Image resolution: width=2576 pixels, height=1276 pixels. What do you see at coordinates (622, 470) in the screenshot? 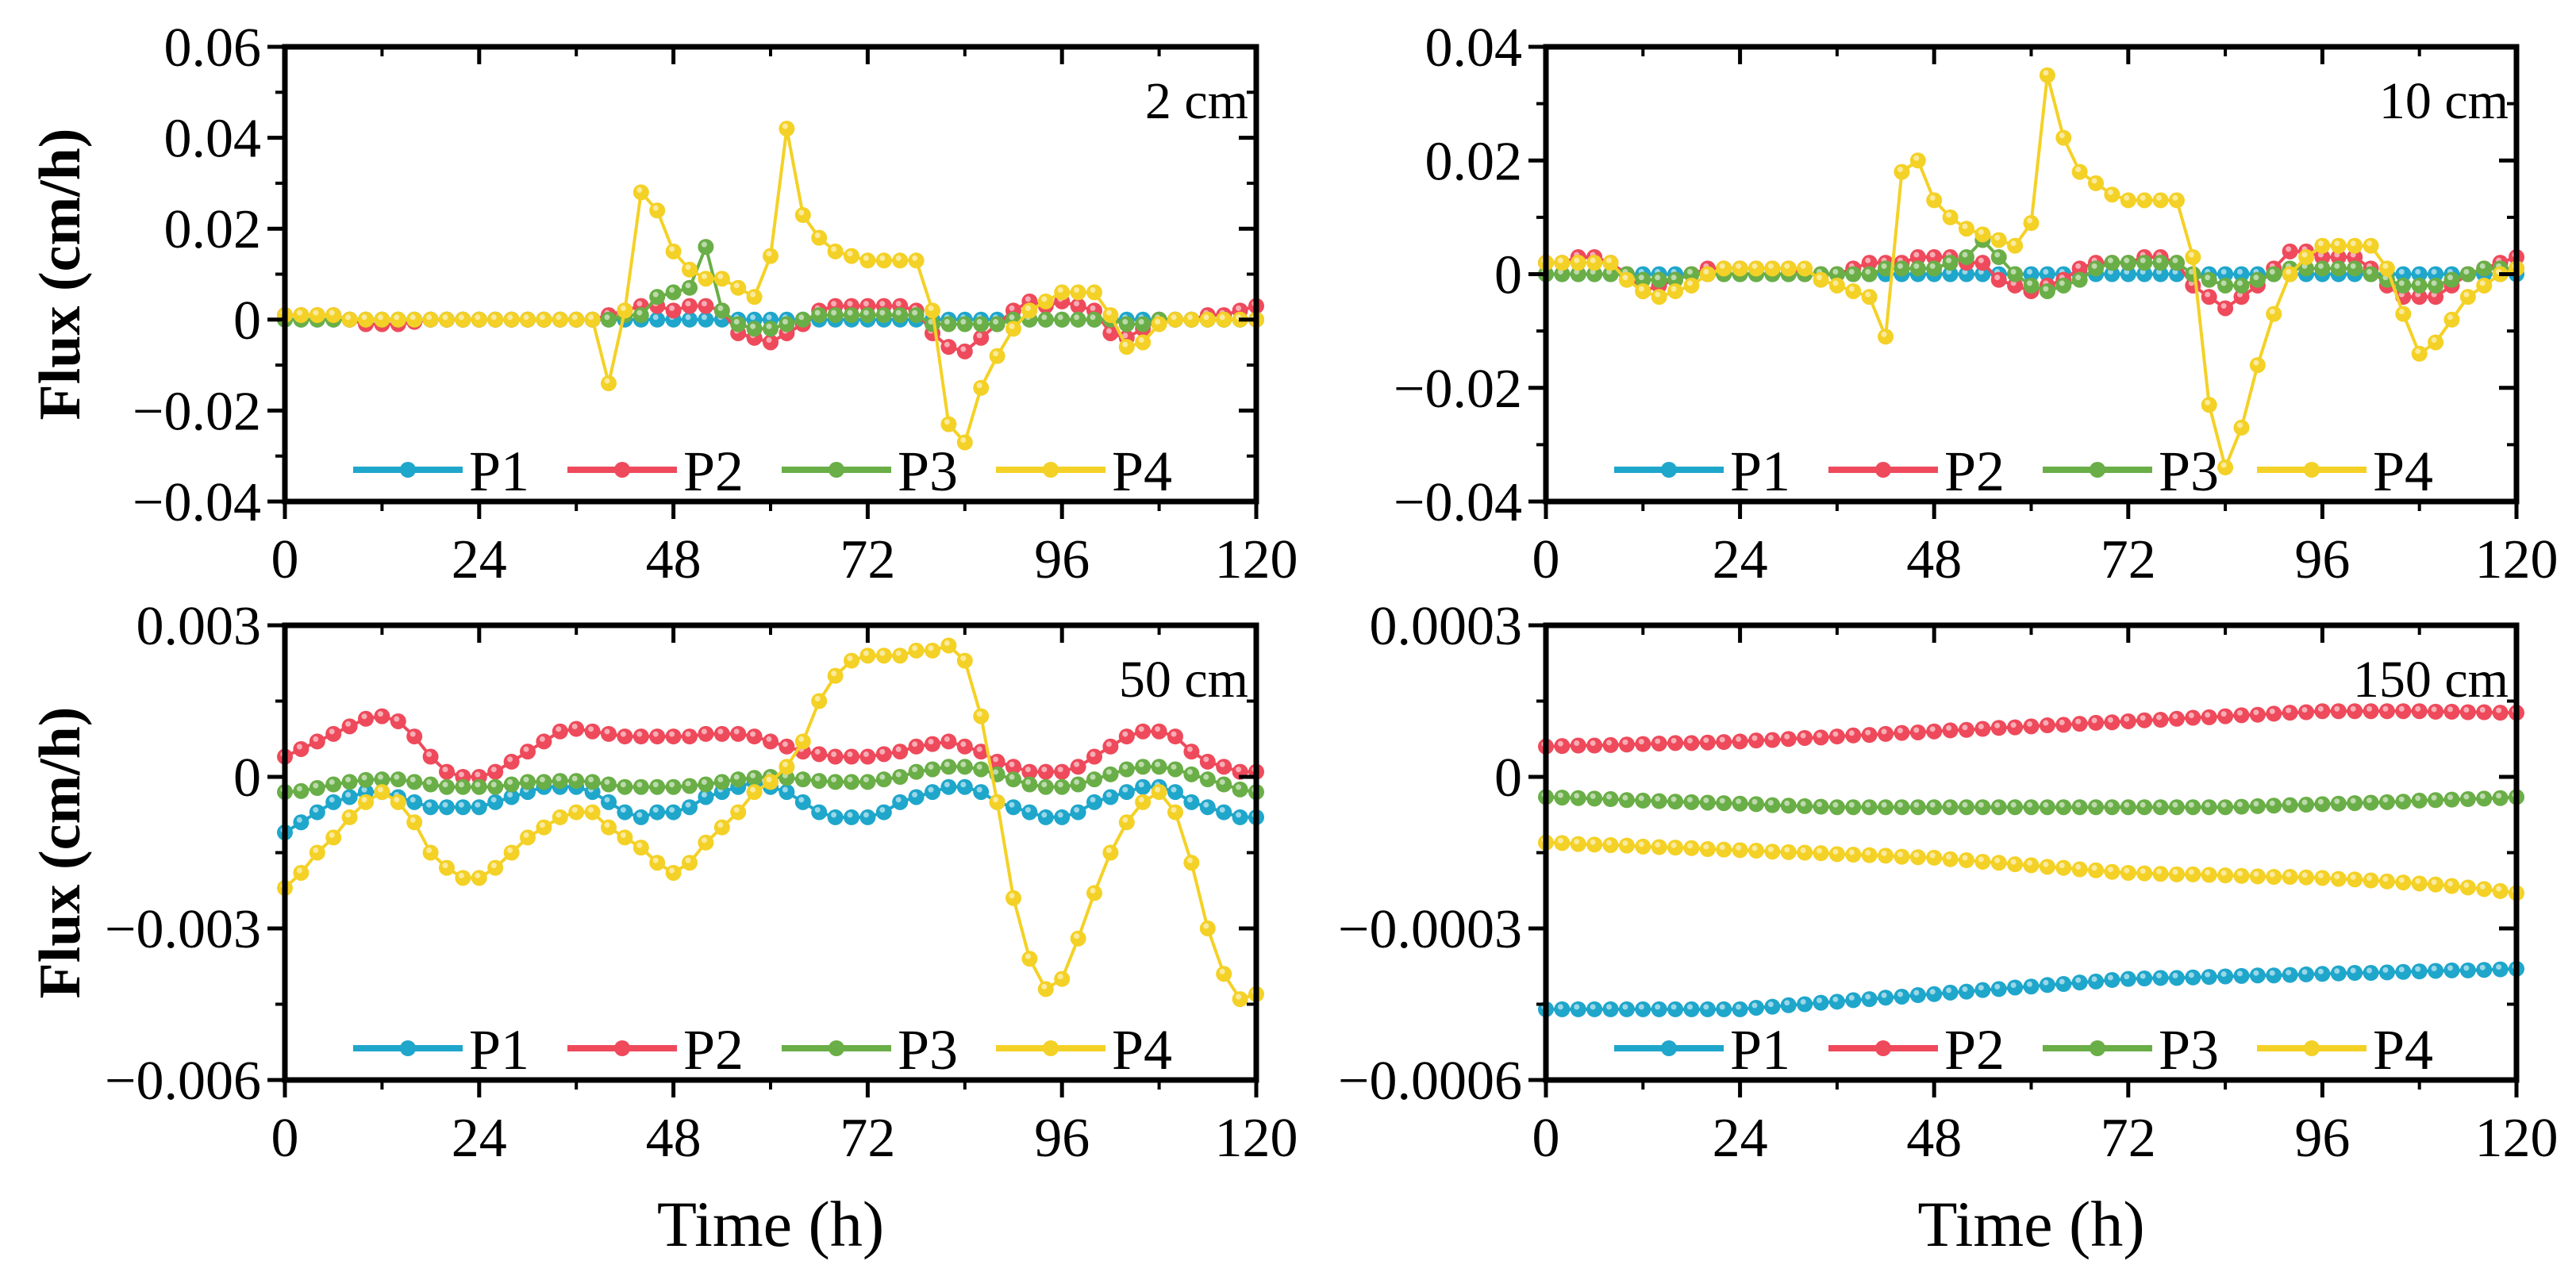
I see `legend-marker-p2` at bounding box center [622, 470].